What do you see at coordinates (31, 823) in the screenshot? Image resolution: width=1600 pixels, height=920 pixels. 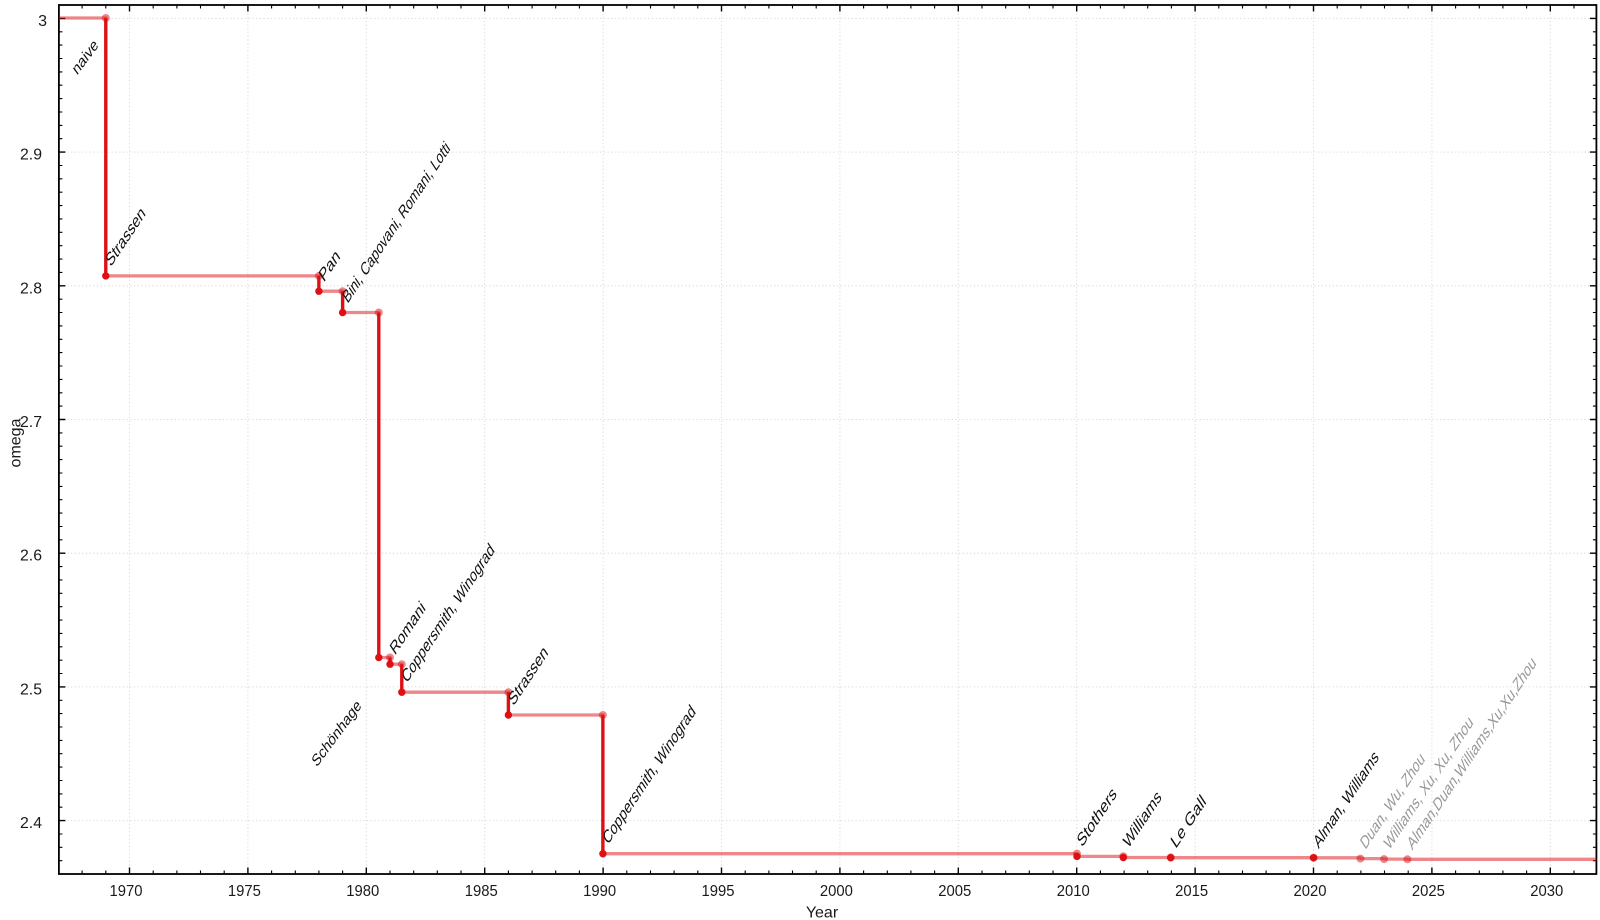 I see `svg-text: 2.4` at bounding box center [31, 823].